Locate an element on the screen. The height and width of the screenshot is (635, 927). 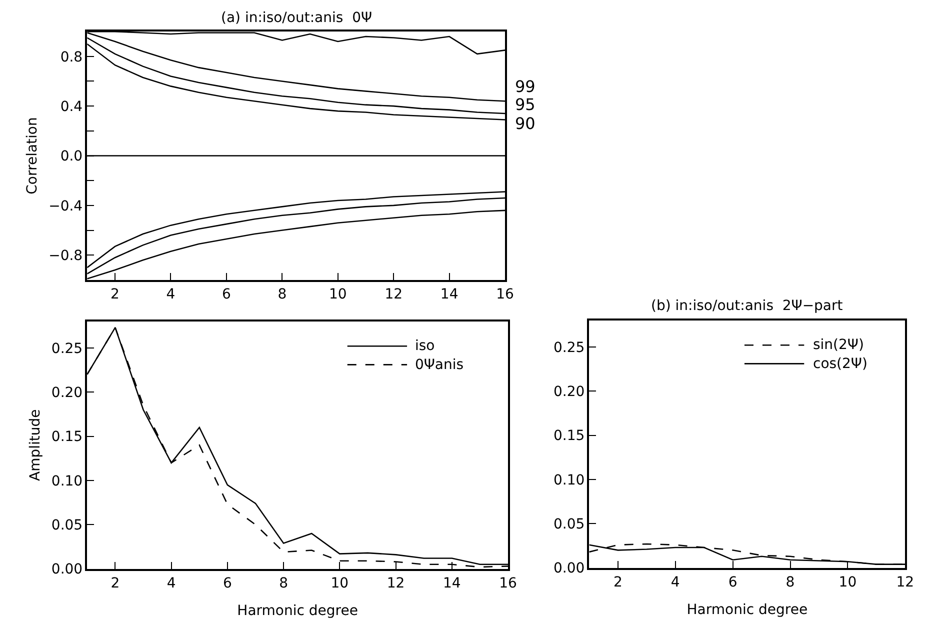
chart-title: (a) in:iso/out:anis 0Ψ is located at coordinates (296, 18).